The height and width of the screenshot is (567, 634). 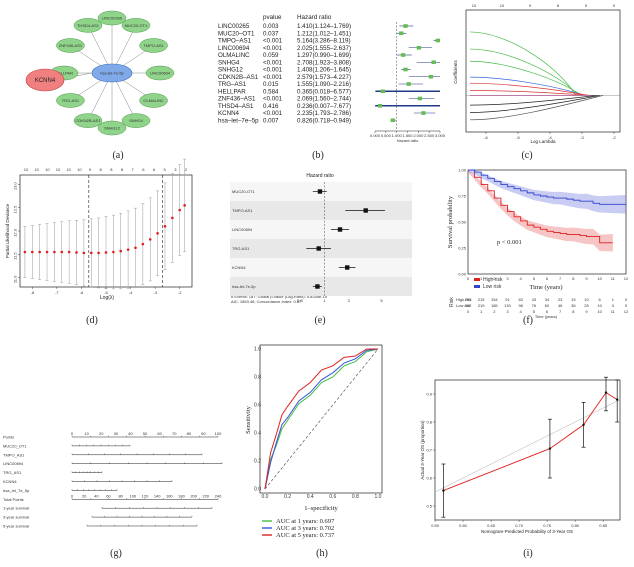 What do you see at coordinates (586, 305) in the screenshot?
I see `risk-low-count: 25` at bounding box center [586, 305].